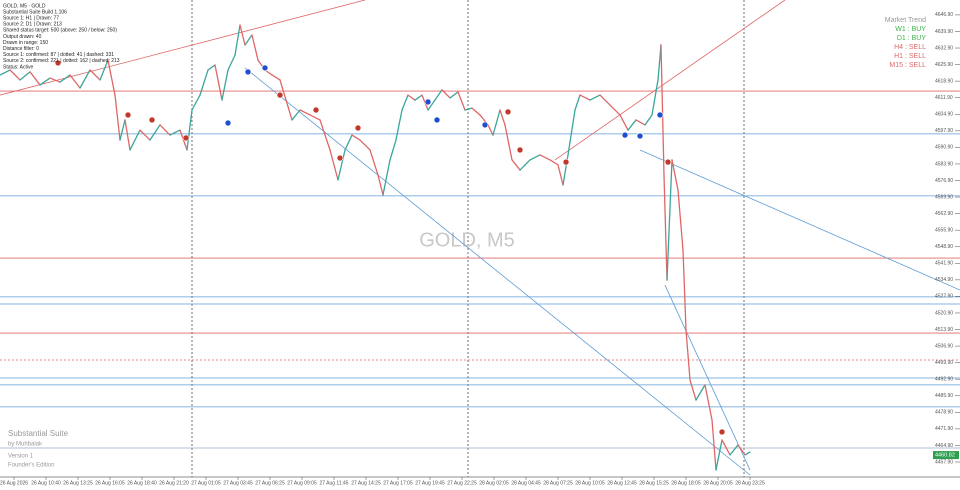 This screenshot has height=490, width=960. I want to click on x-tick-label: 27 Aug 17:05, so click(398, 483).